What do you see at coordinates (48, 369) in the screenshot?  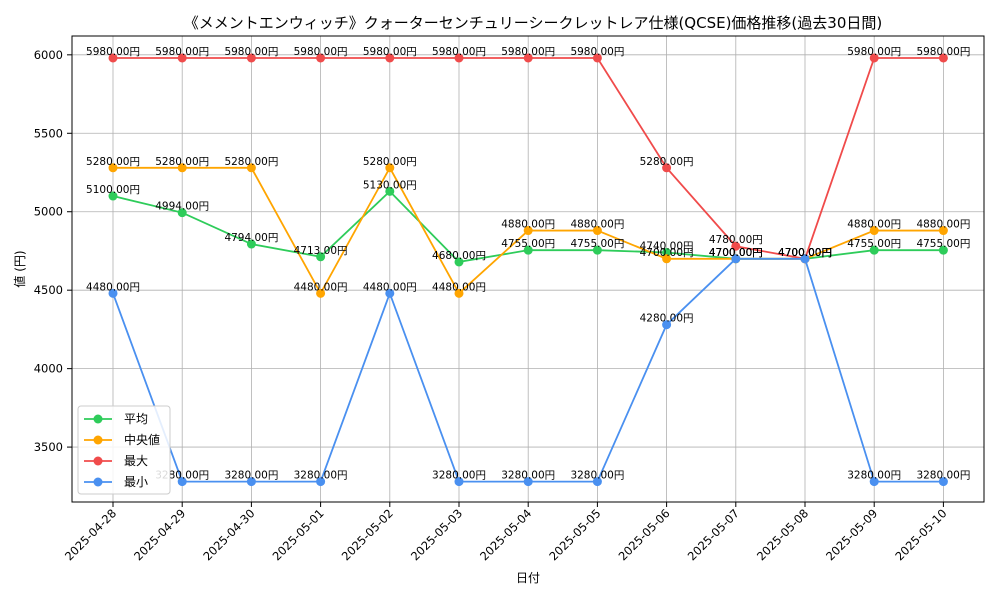 I see `y-tick-label: 4000` at bounding box center [48, 369].